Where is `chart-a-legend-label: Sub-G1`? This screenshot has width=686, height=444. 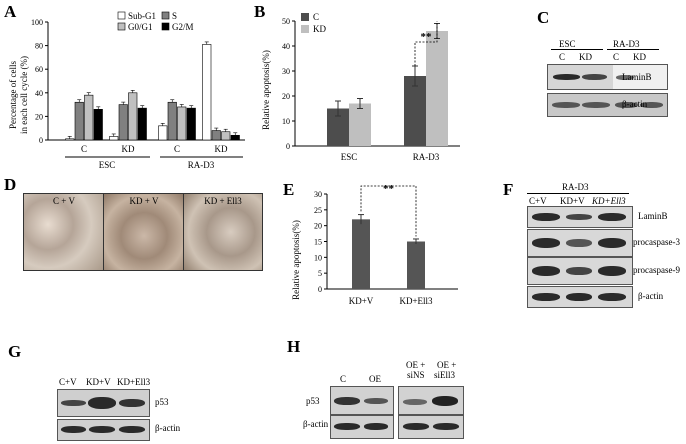
chart-a-legend-label: Sub-G1 is located at coordinates (142, 16).